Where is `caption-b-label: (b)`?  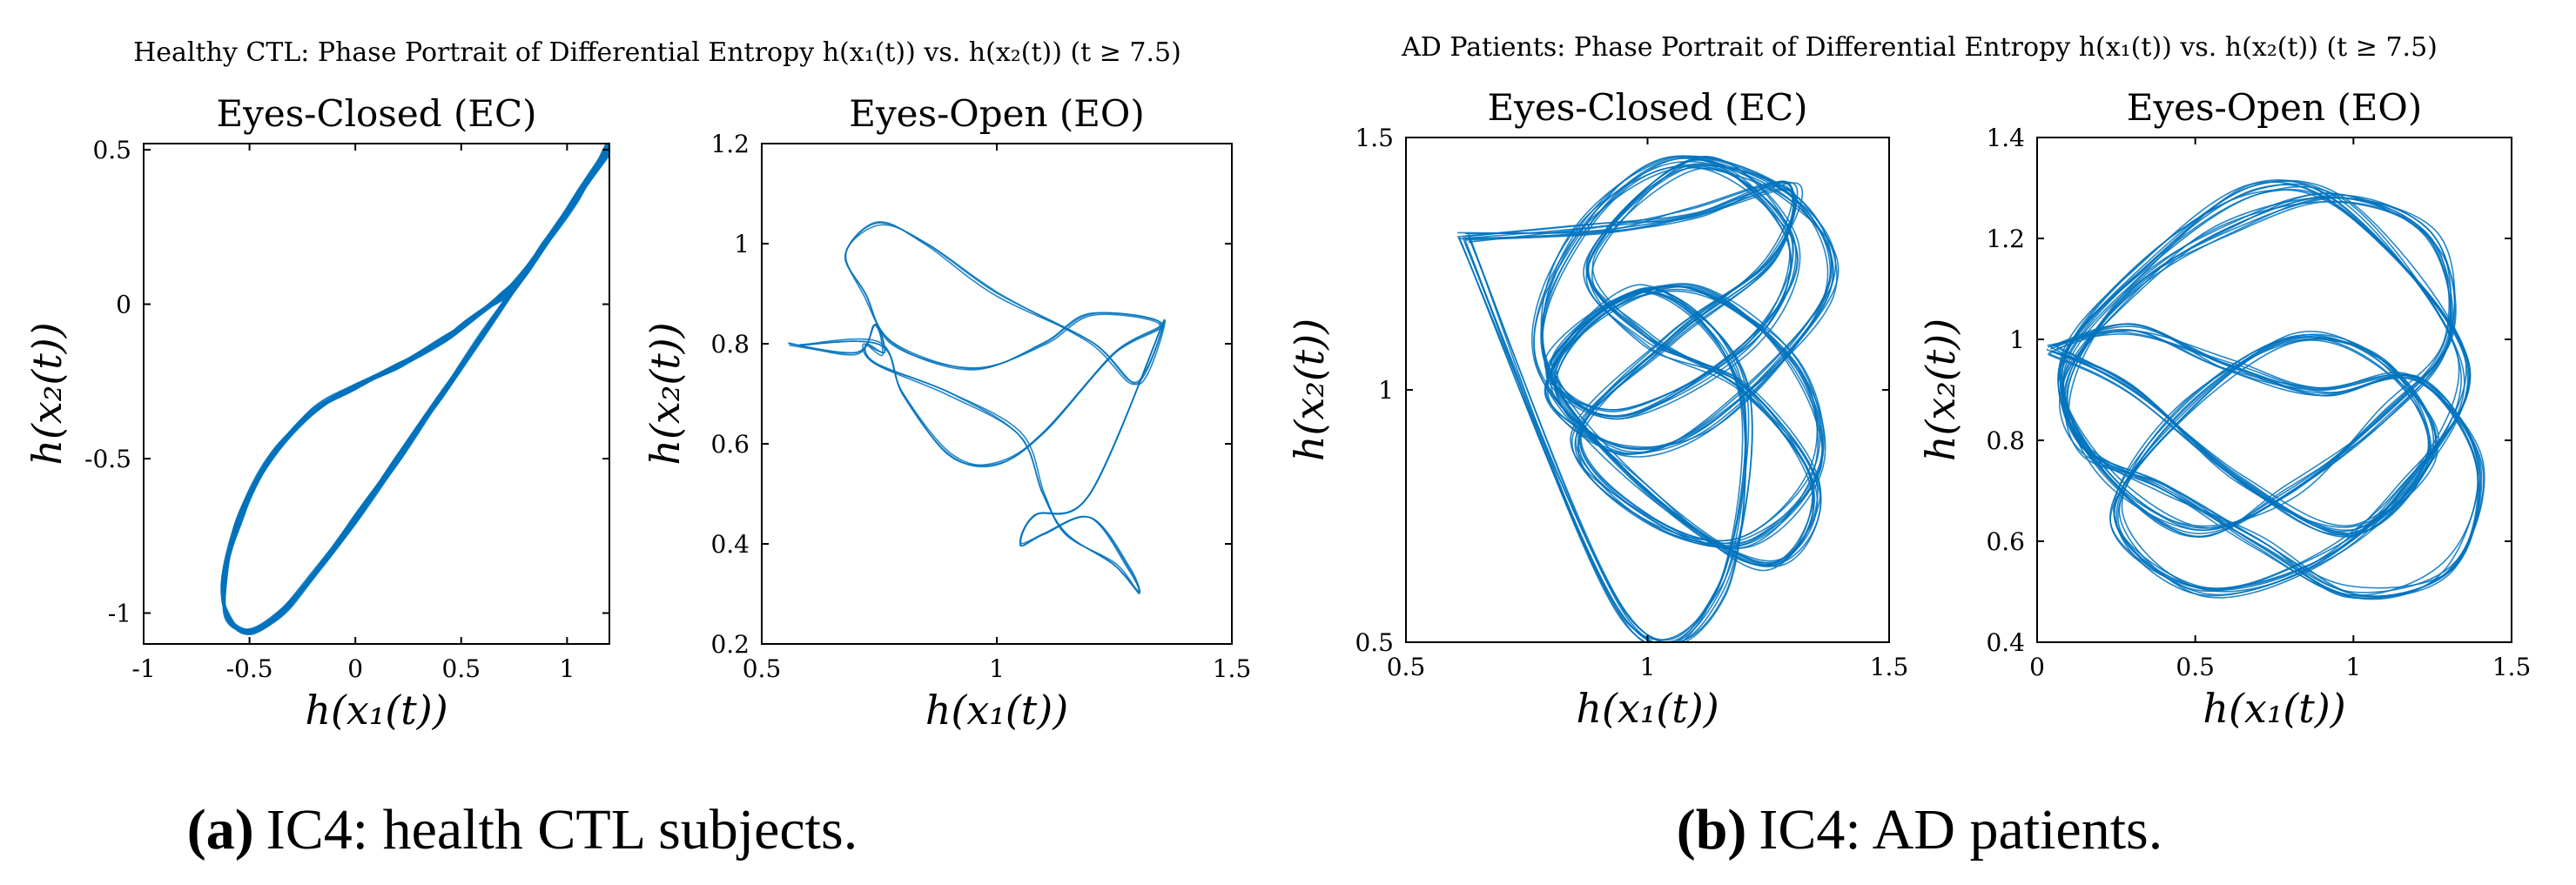
caption-b-label: (b) is located at coordinates (1712, 830).